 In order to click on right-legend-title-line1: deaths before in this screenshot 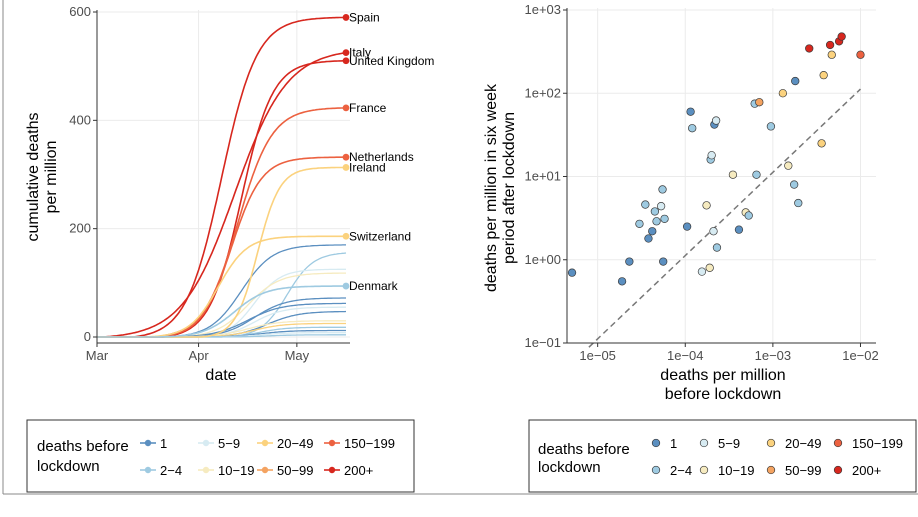, I will do `click(584, 449)`.